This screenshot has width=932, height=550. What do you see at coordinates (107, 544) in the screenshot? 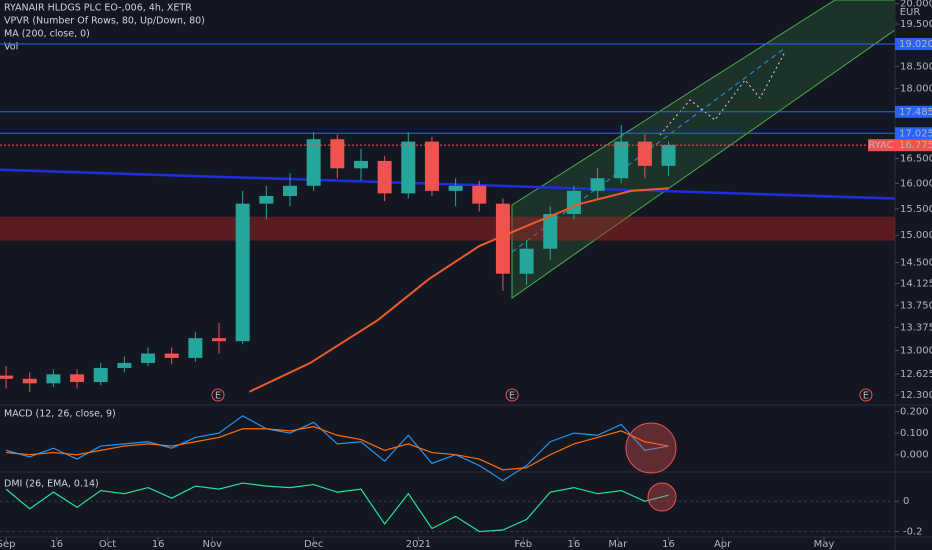
I see `x-tick-label: Oct` at bounding box center [107, 544].